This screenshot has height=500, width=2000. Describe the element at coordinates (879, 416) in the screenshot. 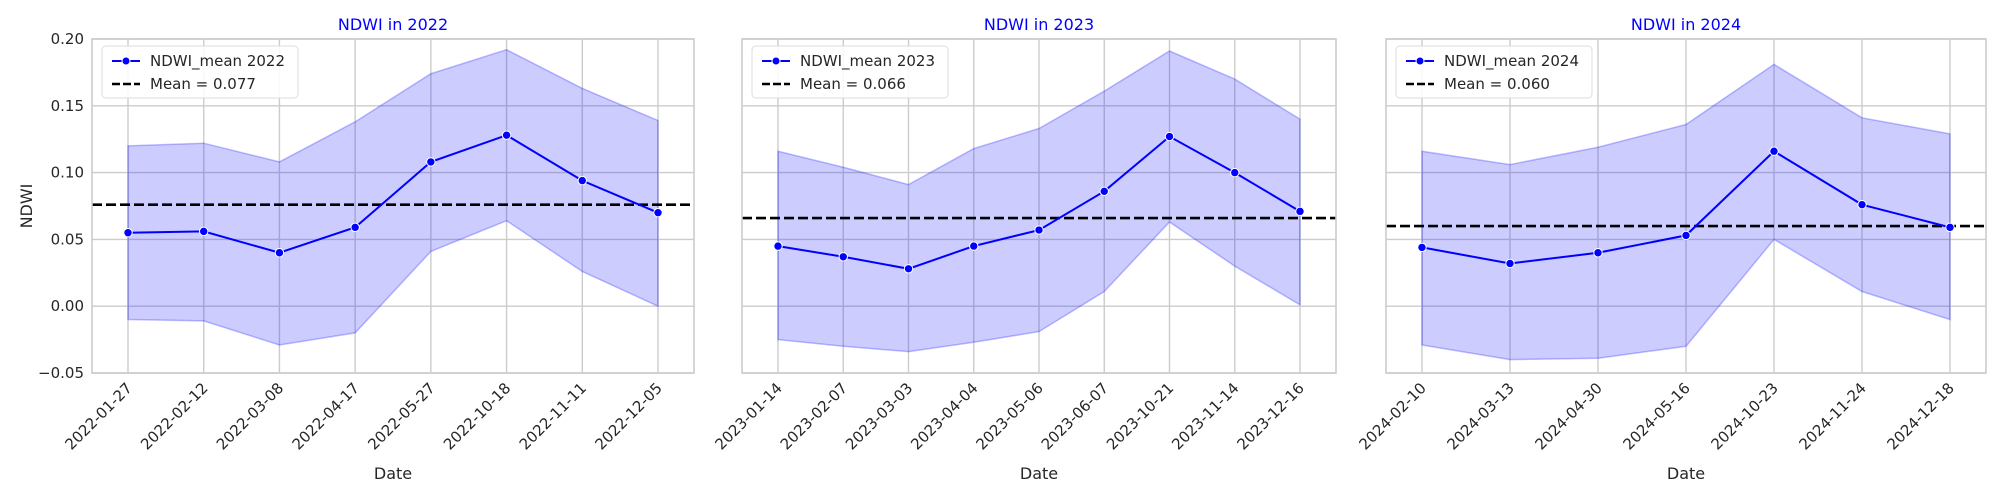

I see `x-tick-label: 2023-03-03` at that location.